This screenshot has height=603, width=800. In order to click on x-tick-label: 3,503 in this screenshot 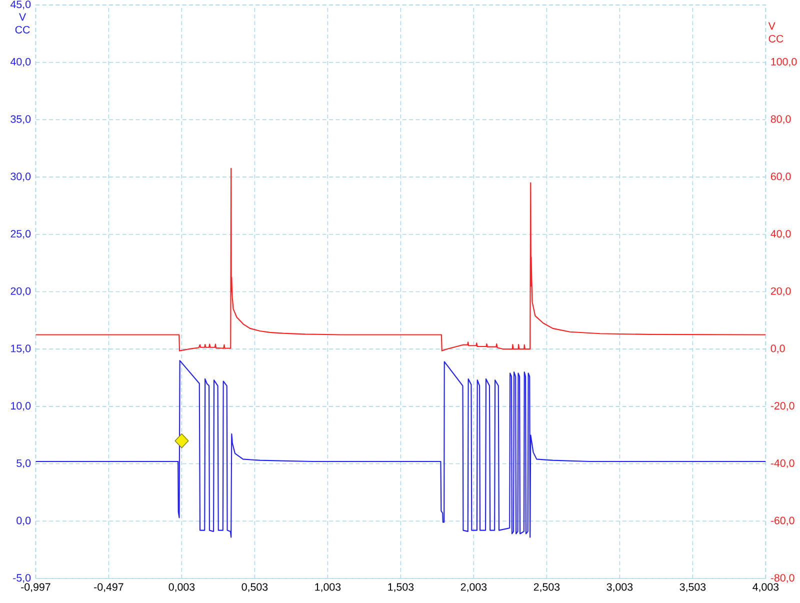, I will do `click(693, 587)`.